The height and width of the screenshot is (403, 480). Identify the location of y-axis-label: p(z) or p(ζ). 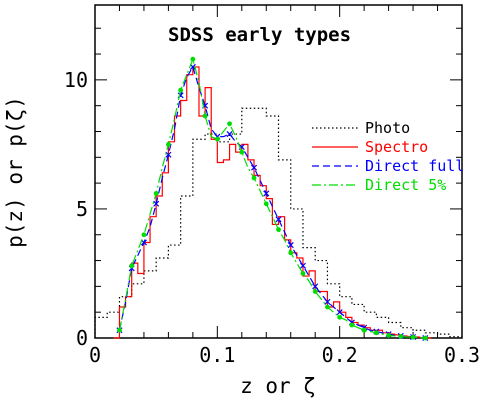
(15, 172).